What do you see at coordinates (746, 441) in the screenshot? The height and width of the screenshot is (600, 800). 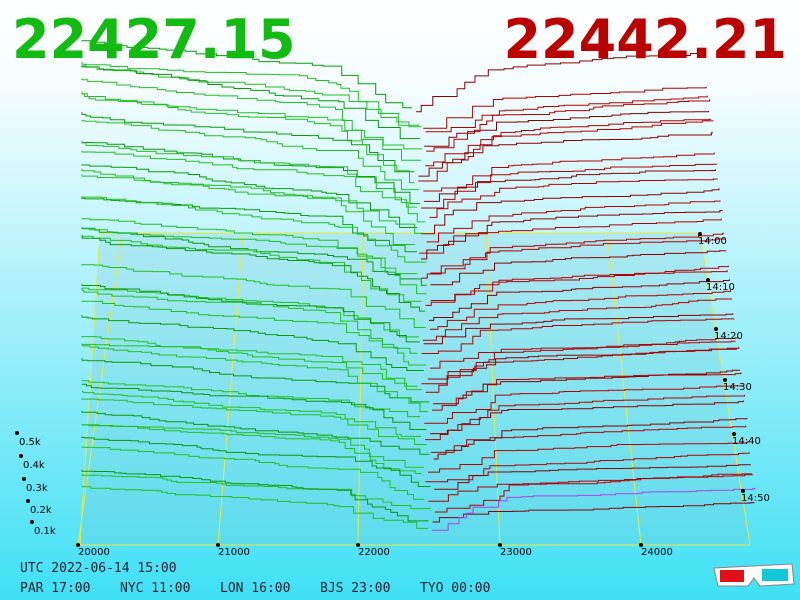 I see `time-label: 14:40` at bounding box center [746, 441].